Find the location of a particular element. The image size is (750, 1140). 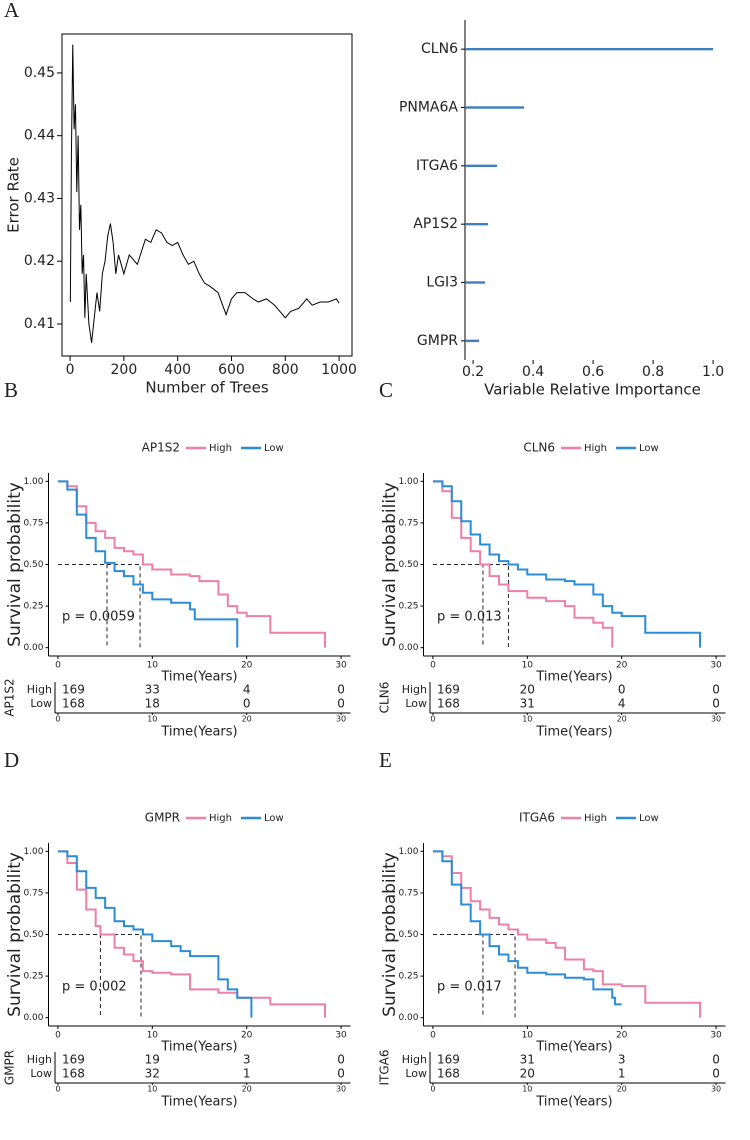

p-value: p = 0.002 is located at coordinates (94, 987).